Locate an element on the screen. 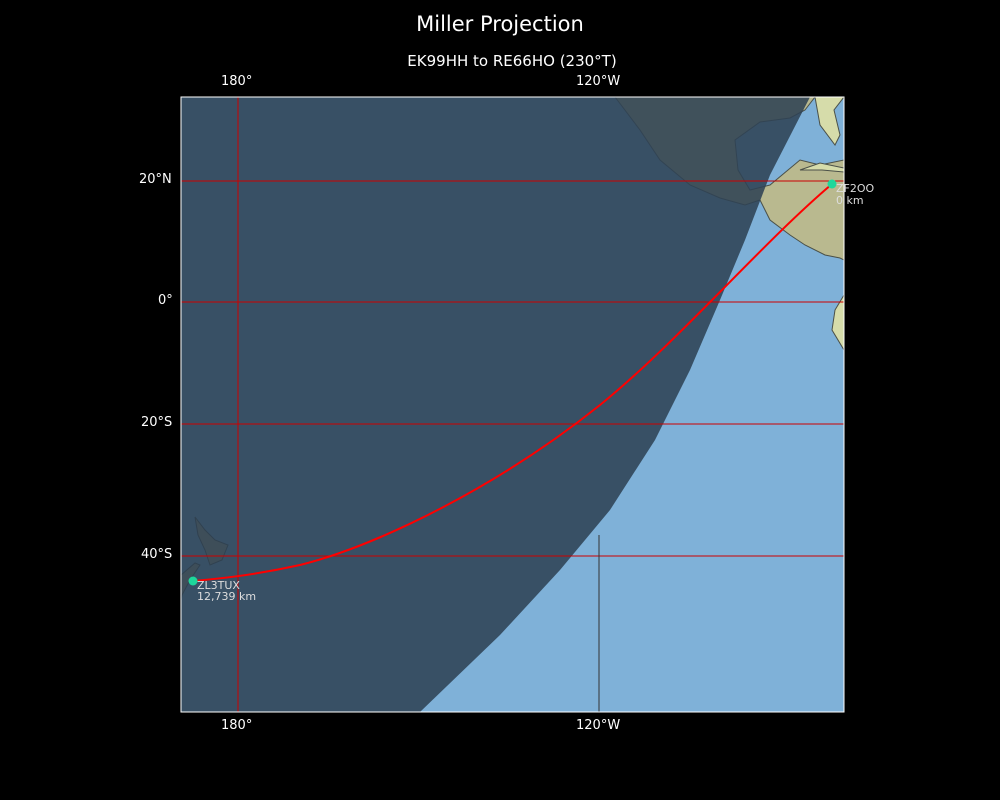 The image size is (1000, 800). marker-end is located at coordinates (193, 581).